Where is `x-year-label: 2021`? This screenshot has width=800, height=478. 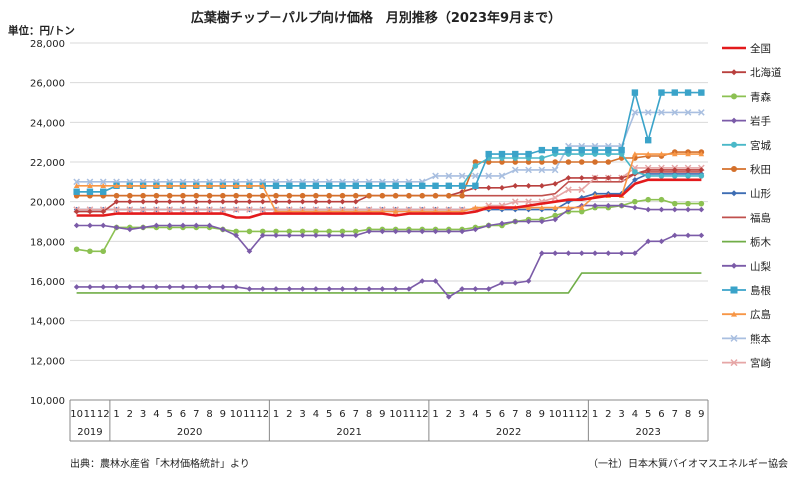
x-year-label: 2021 is located at coordinates (348, 432).